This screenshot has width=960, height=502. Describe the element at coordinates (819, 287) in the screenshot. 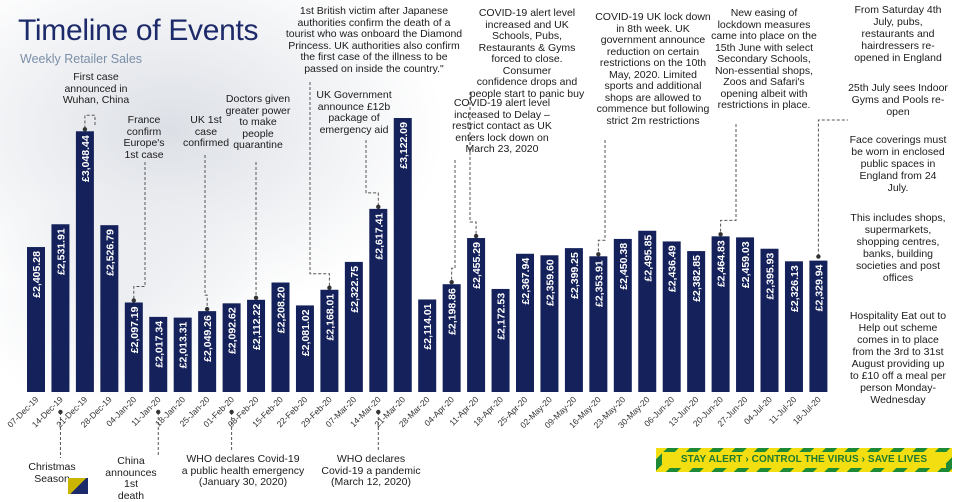

I see `bar-value-label: £2,329.94` at that location.